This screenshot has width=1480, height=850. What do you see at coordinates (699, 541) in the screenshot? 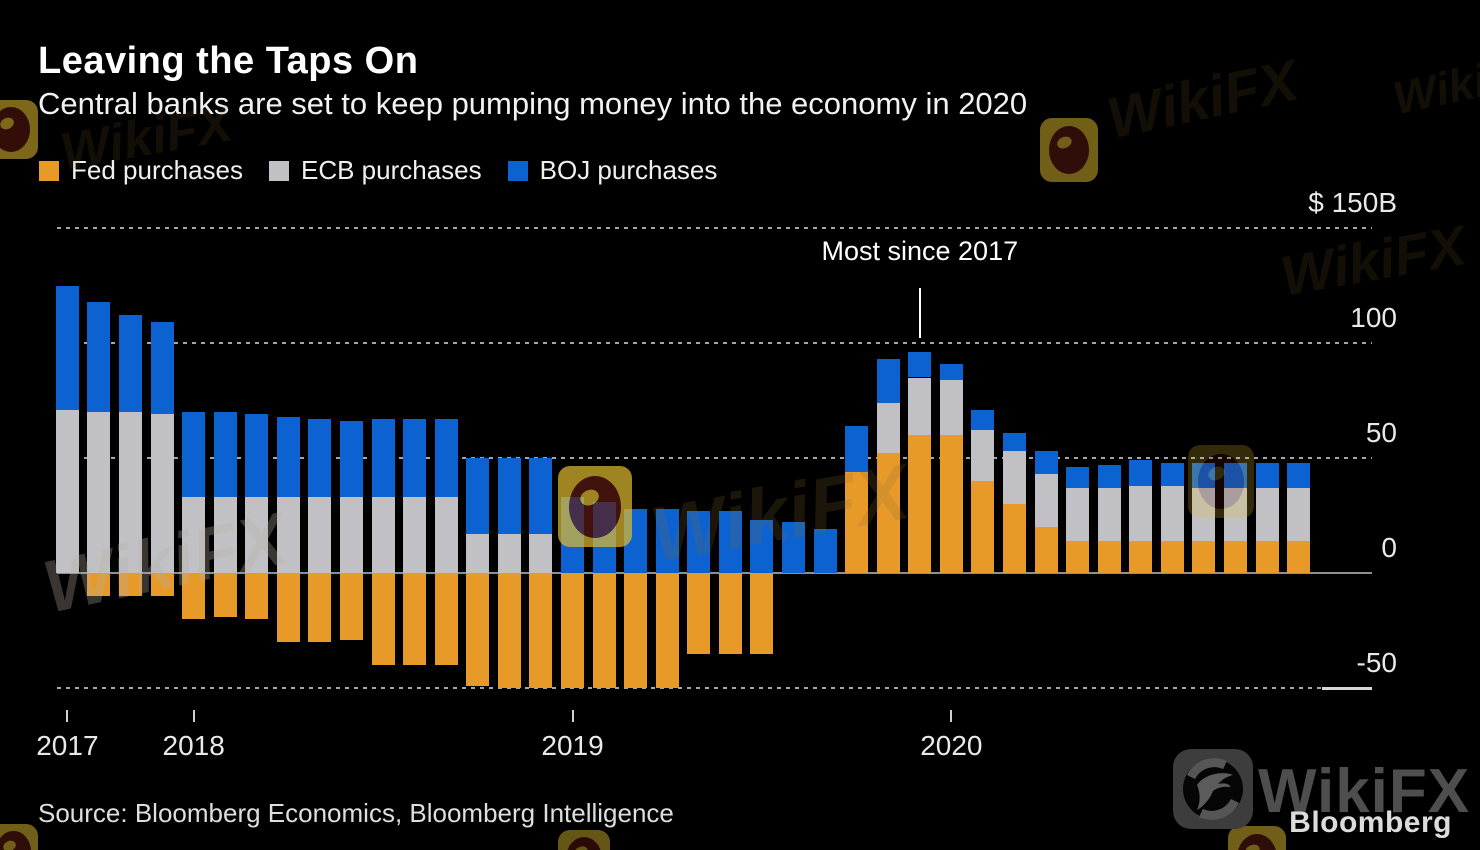
I see `bar-boj-may-2019` at bounding box center [699, 541].